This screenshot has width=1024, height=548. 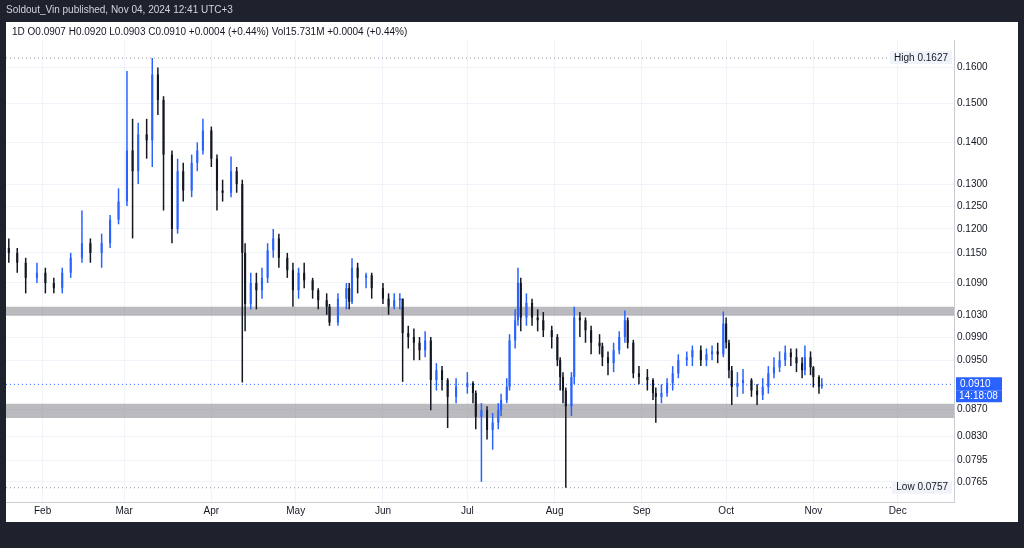 I want to click on y-tick-label: 0.1090, so click(x=973, y=282).